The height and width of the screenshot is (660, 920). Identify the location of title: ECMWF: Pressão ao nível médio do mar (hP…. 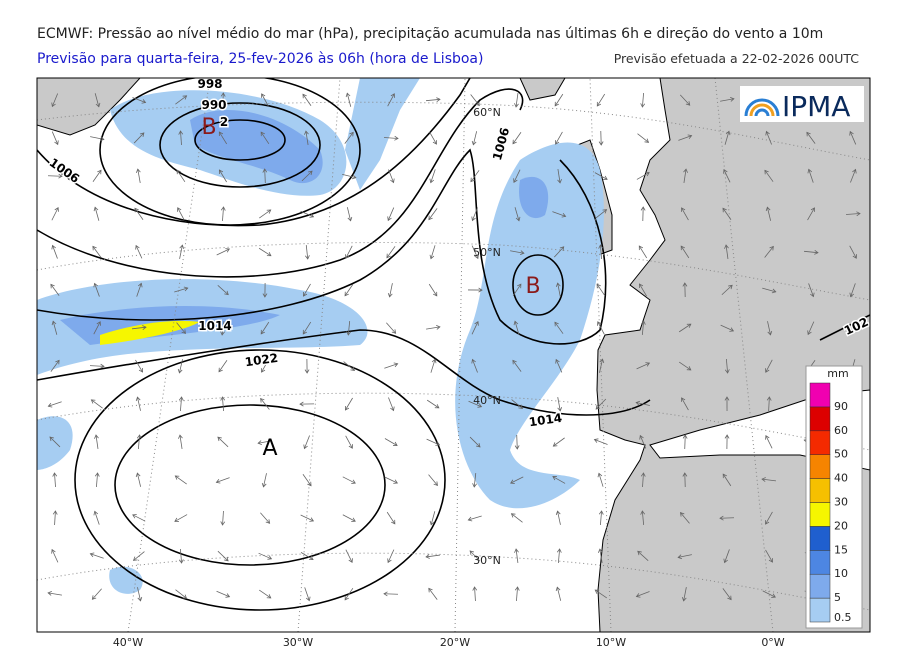
(430, 34).